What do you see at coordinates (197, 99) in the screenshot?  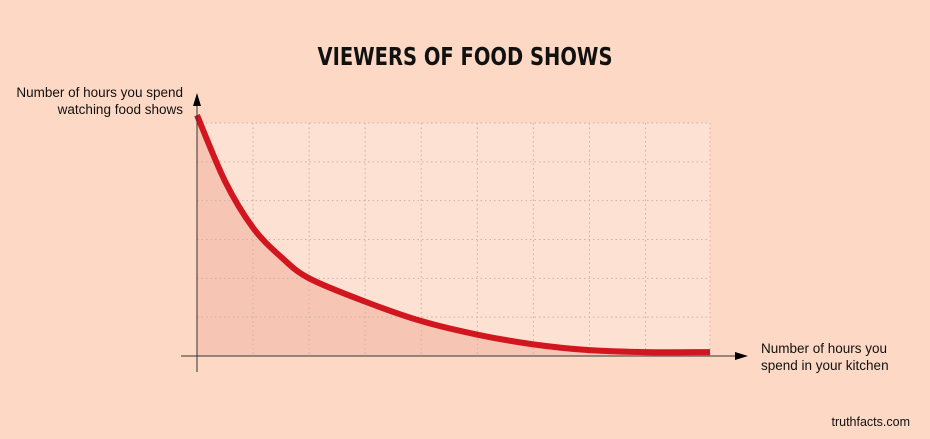 I see `y-axis-arrow-icon` at bounding box center [197, 99].